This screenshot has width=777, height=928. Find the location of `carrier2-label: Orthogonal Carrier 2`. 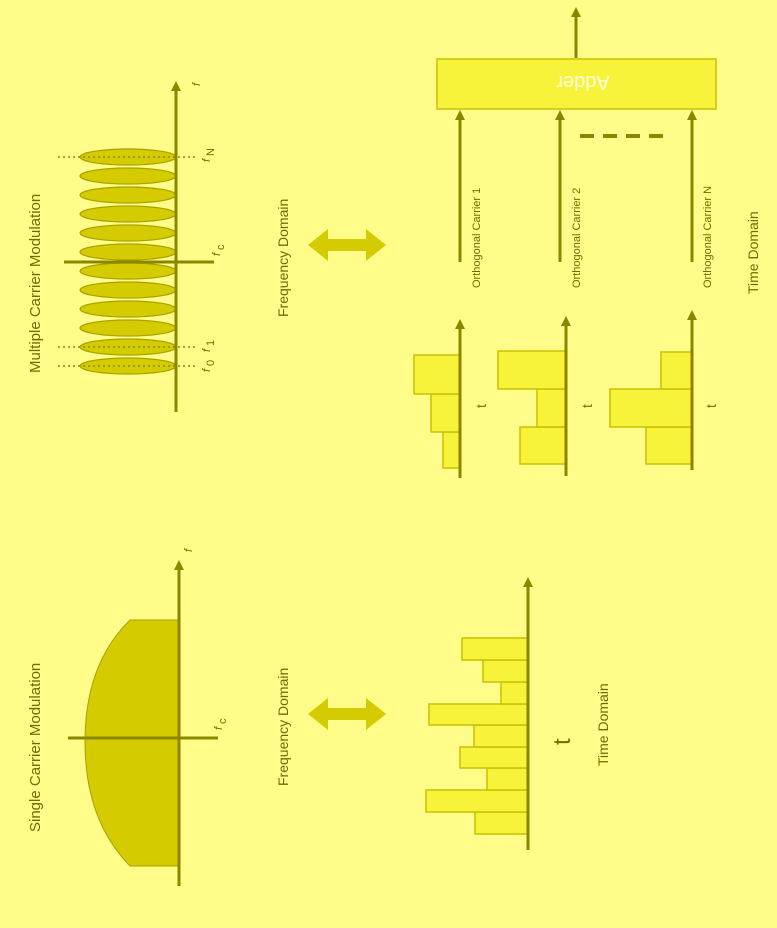

carrier2-label: Orthogonal Carrier 2 is located at coordinates (577, 238).